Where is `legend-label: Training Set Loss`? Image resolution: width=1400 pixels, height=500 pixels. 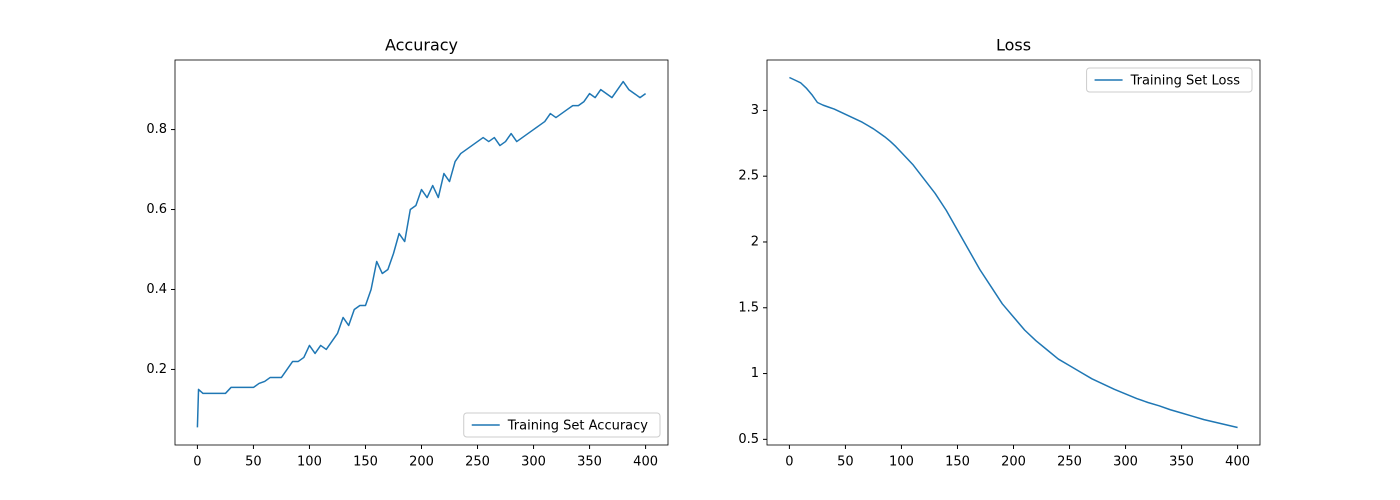 legend-label: Training Set Loss is located at coordinates (1185, 81).